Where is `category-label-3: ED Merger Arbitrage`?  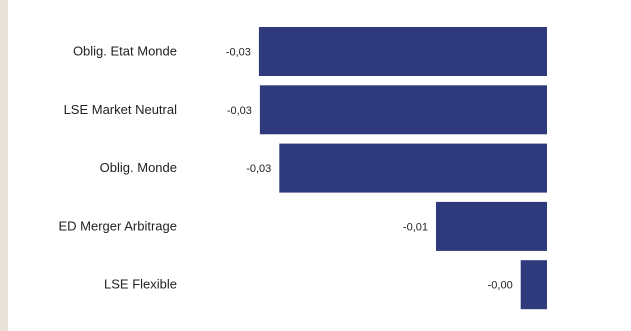 category-label-3: ED Merger Arbitrage is located at coordinates (118, 225).